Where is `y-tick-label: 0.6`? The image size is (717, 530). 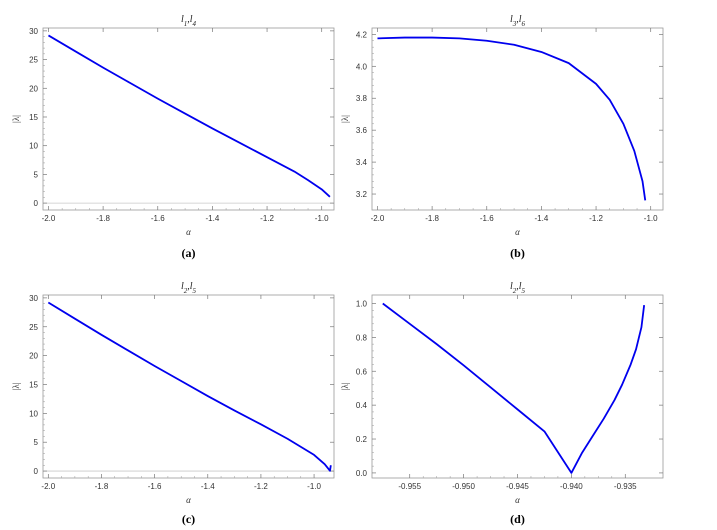
y-tick-label: 0.6 is located at coordinates (362, 371).